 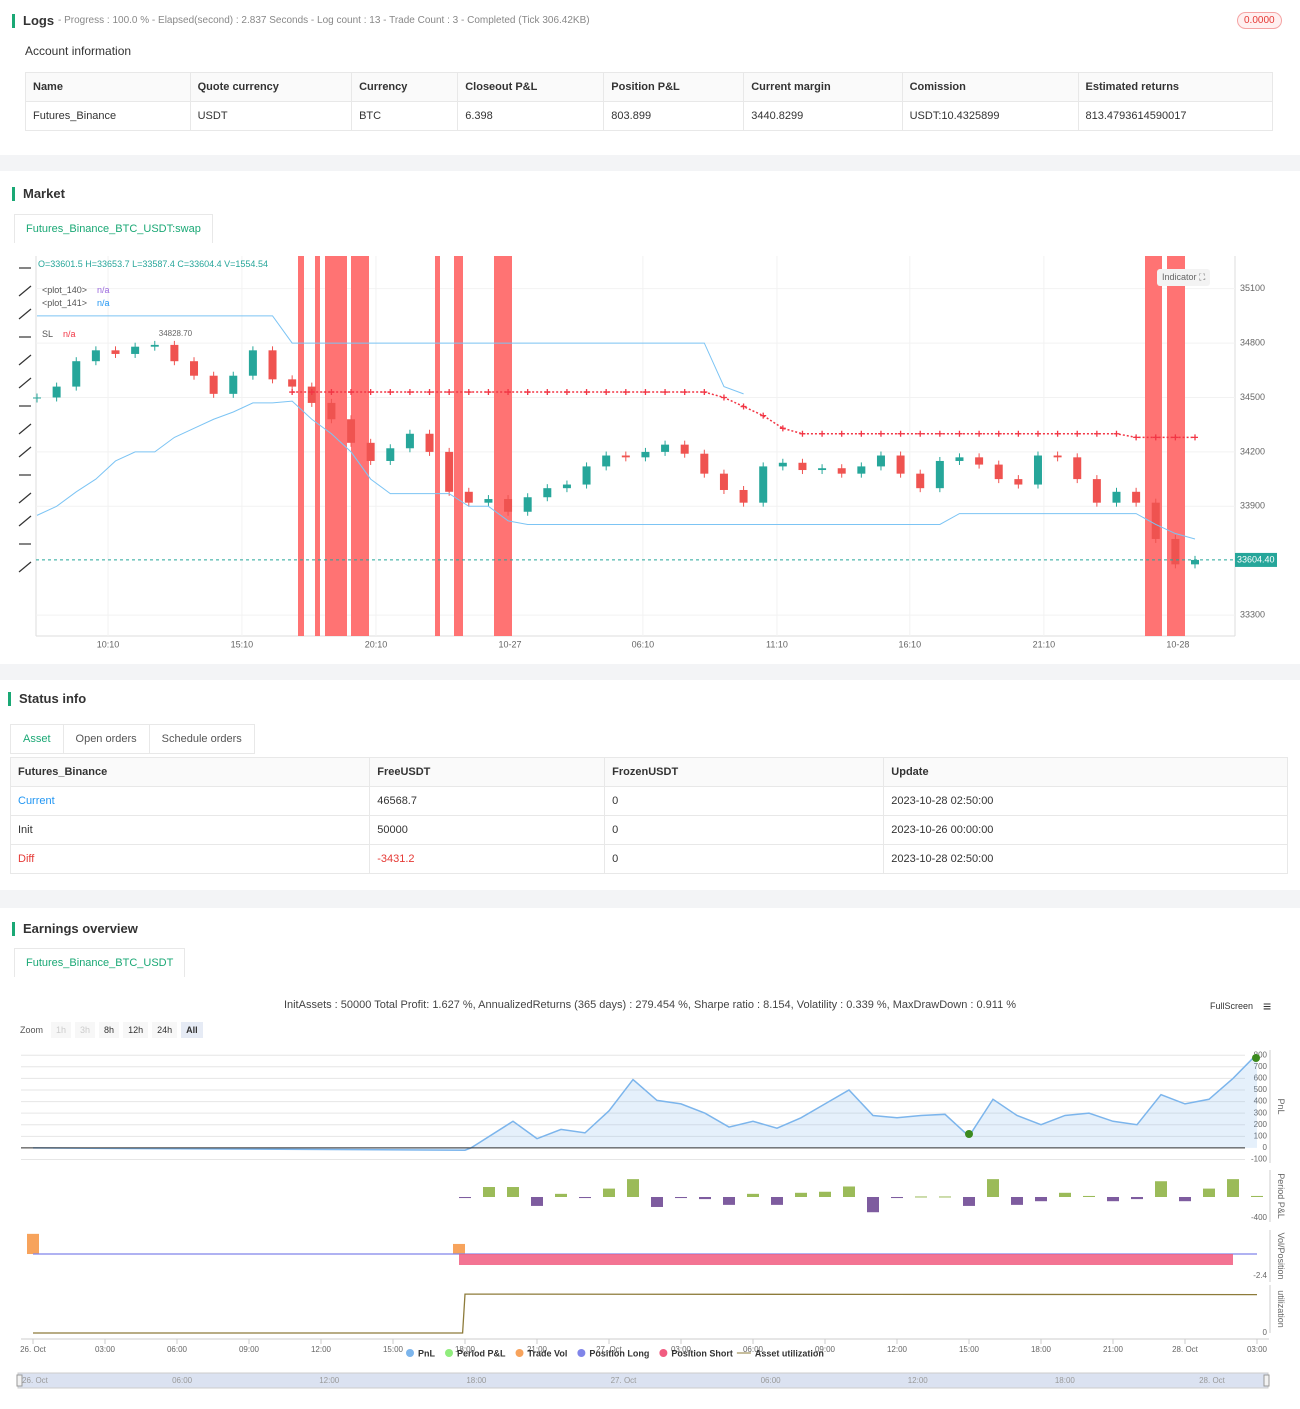 What do you see at coordinates (823, 116) in the screenshot?
I see `table-cell: 3440.8299` at bounding box center [823, 116].